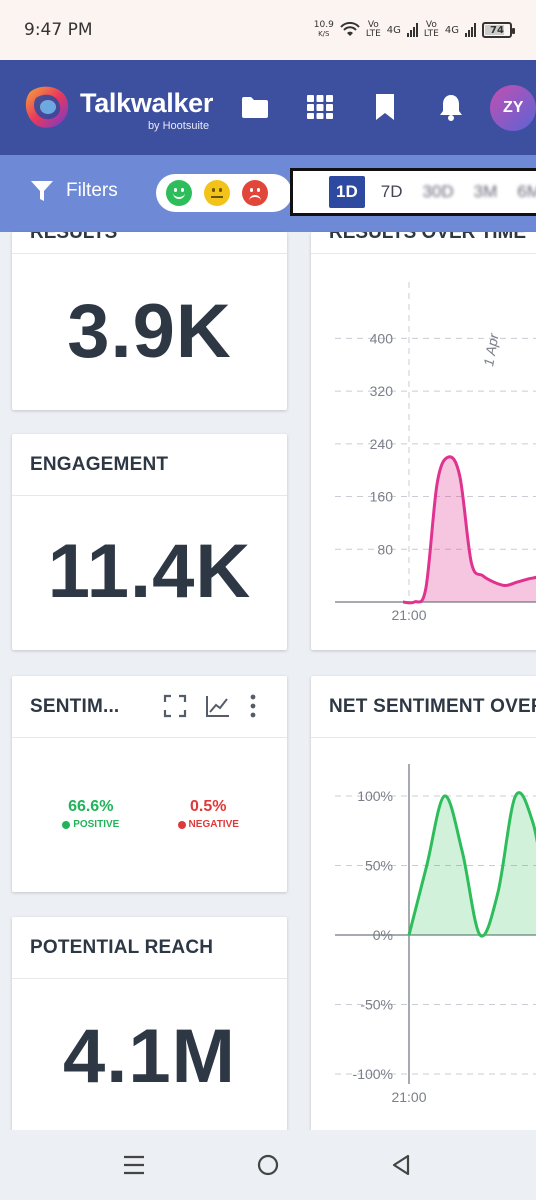 This screenshot has height=1200, width=536. I want to click on net-sentiment-title: NET SENTIMENT OVER TIME, so click(423, 707).